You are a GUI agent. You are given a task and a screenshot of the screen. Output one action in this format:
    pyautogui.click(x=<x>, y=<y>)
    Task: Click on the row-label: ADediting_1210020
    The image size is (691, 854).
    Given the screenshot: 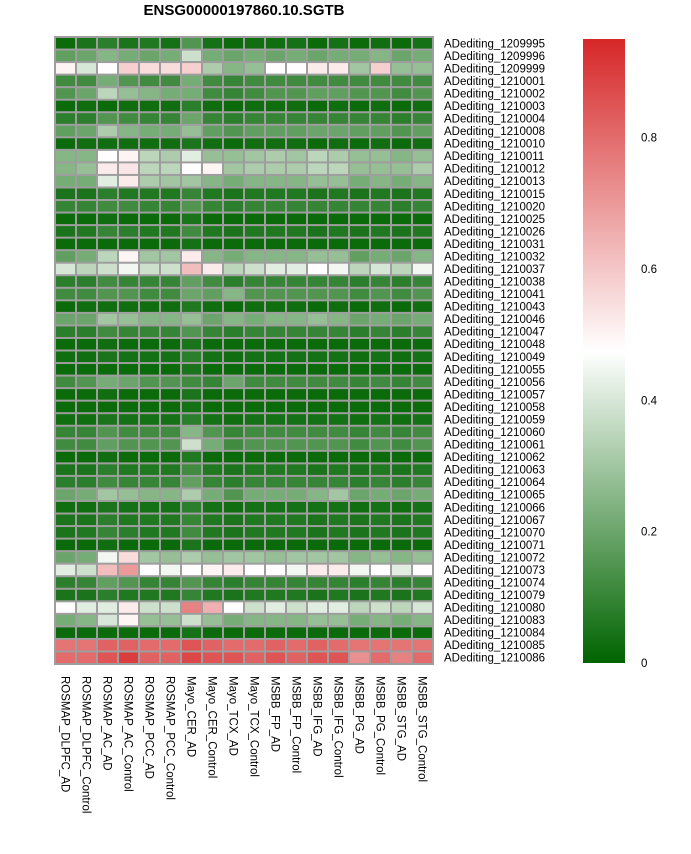 What is the action you would take?
    pyautogui.click(x=494, y=207)
    